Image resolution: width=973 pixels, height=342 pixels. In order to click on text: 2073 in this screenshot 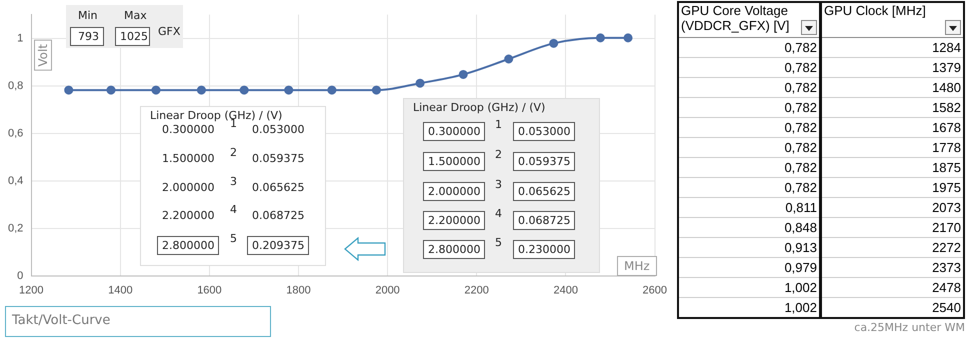, I will do `click(892, 208)`.